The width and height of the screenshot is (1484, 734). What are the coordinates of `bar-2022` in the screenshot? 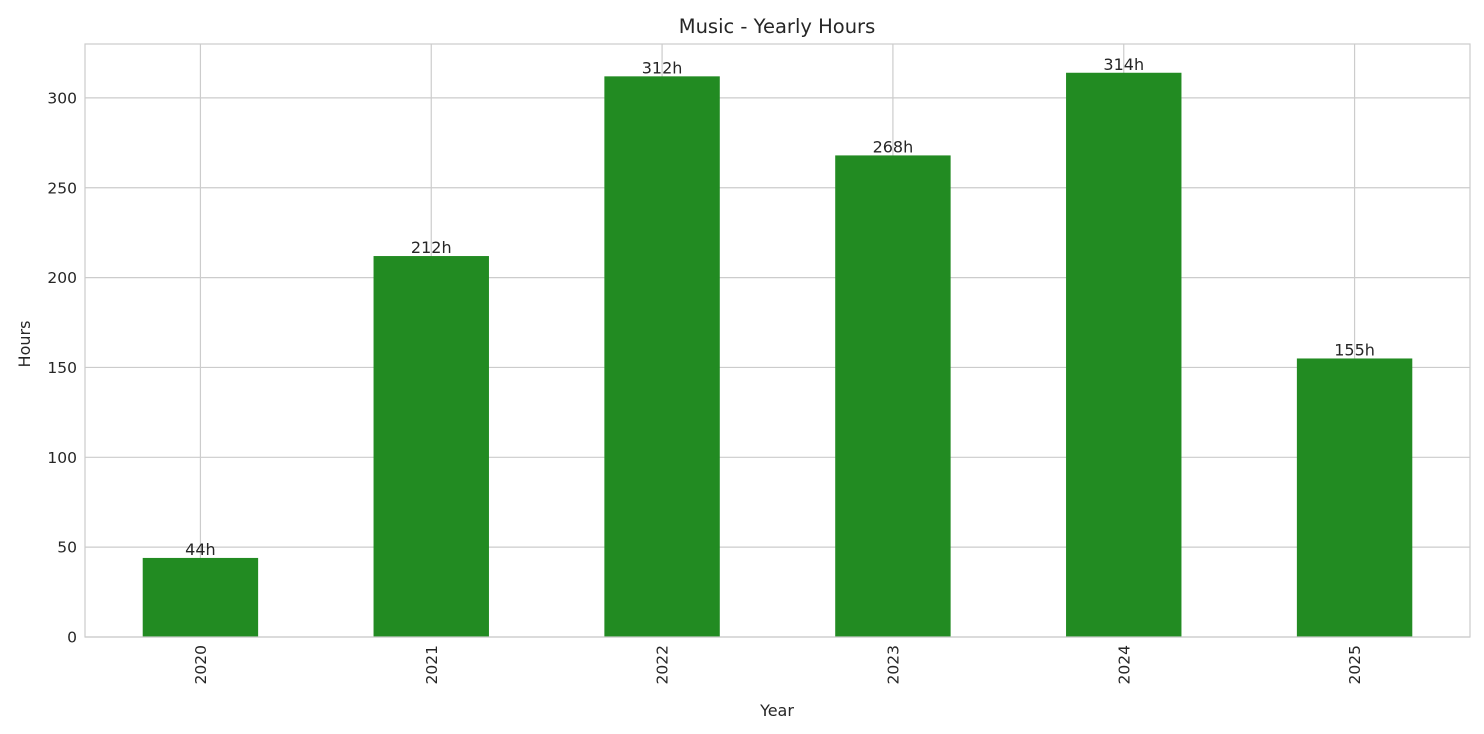 It's located at (662, 356).